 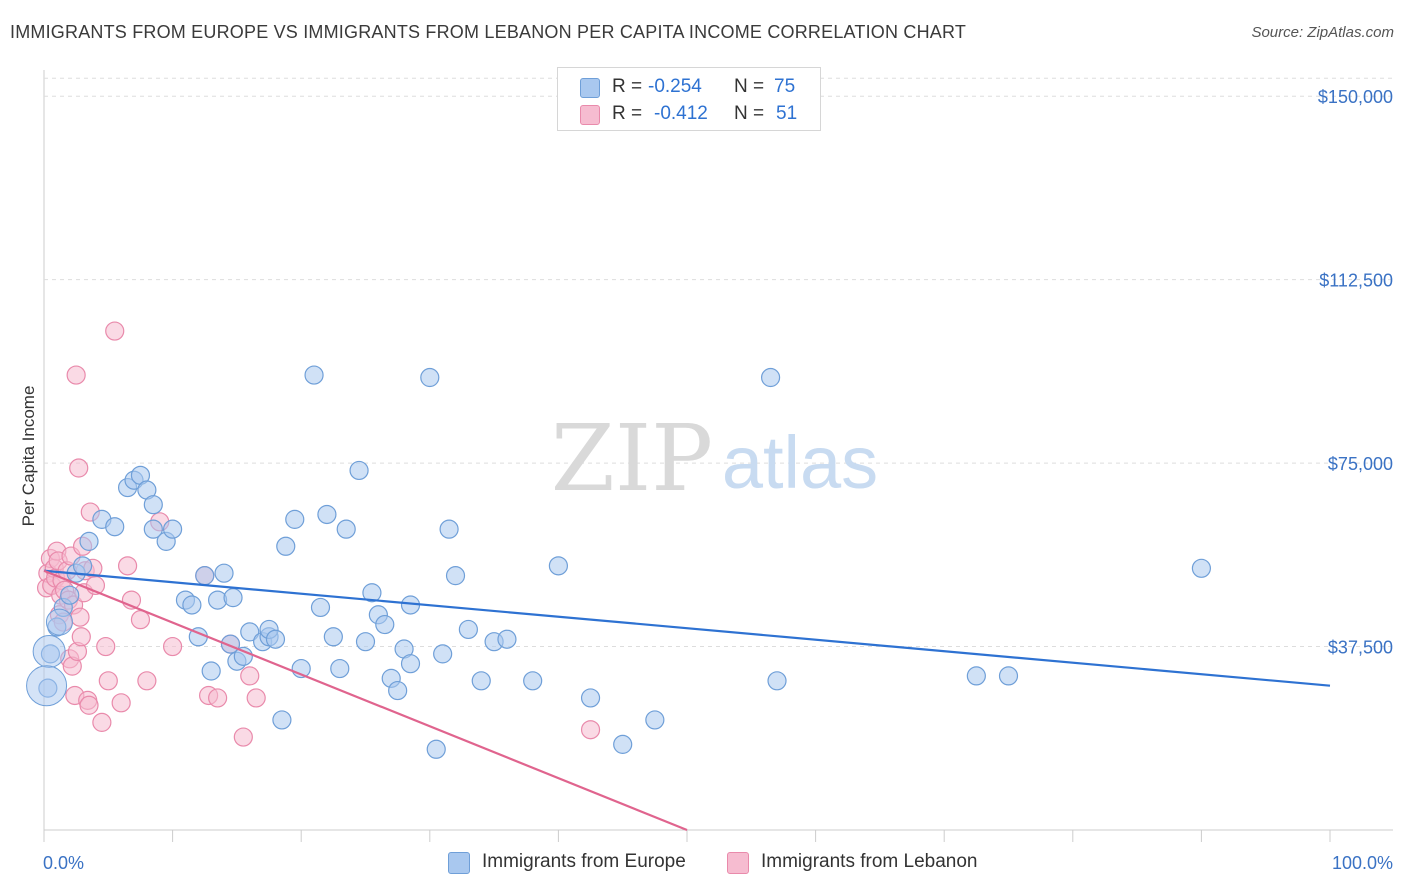 I want to click on lebanon-n-value: 51, so click(x=787, y=113).